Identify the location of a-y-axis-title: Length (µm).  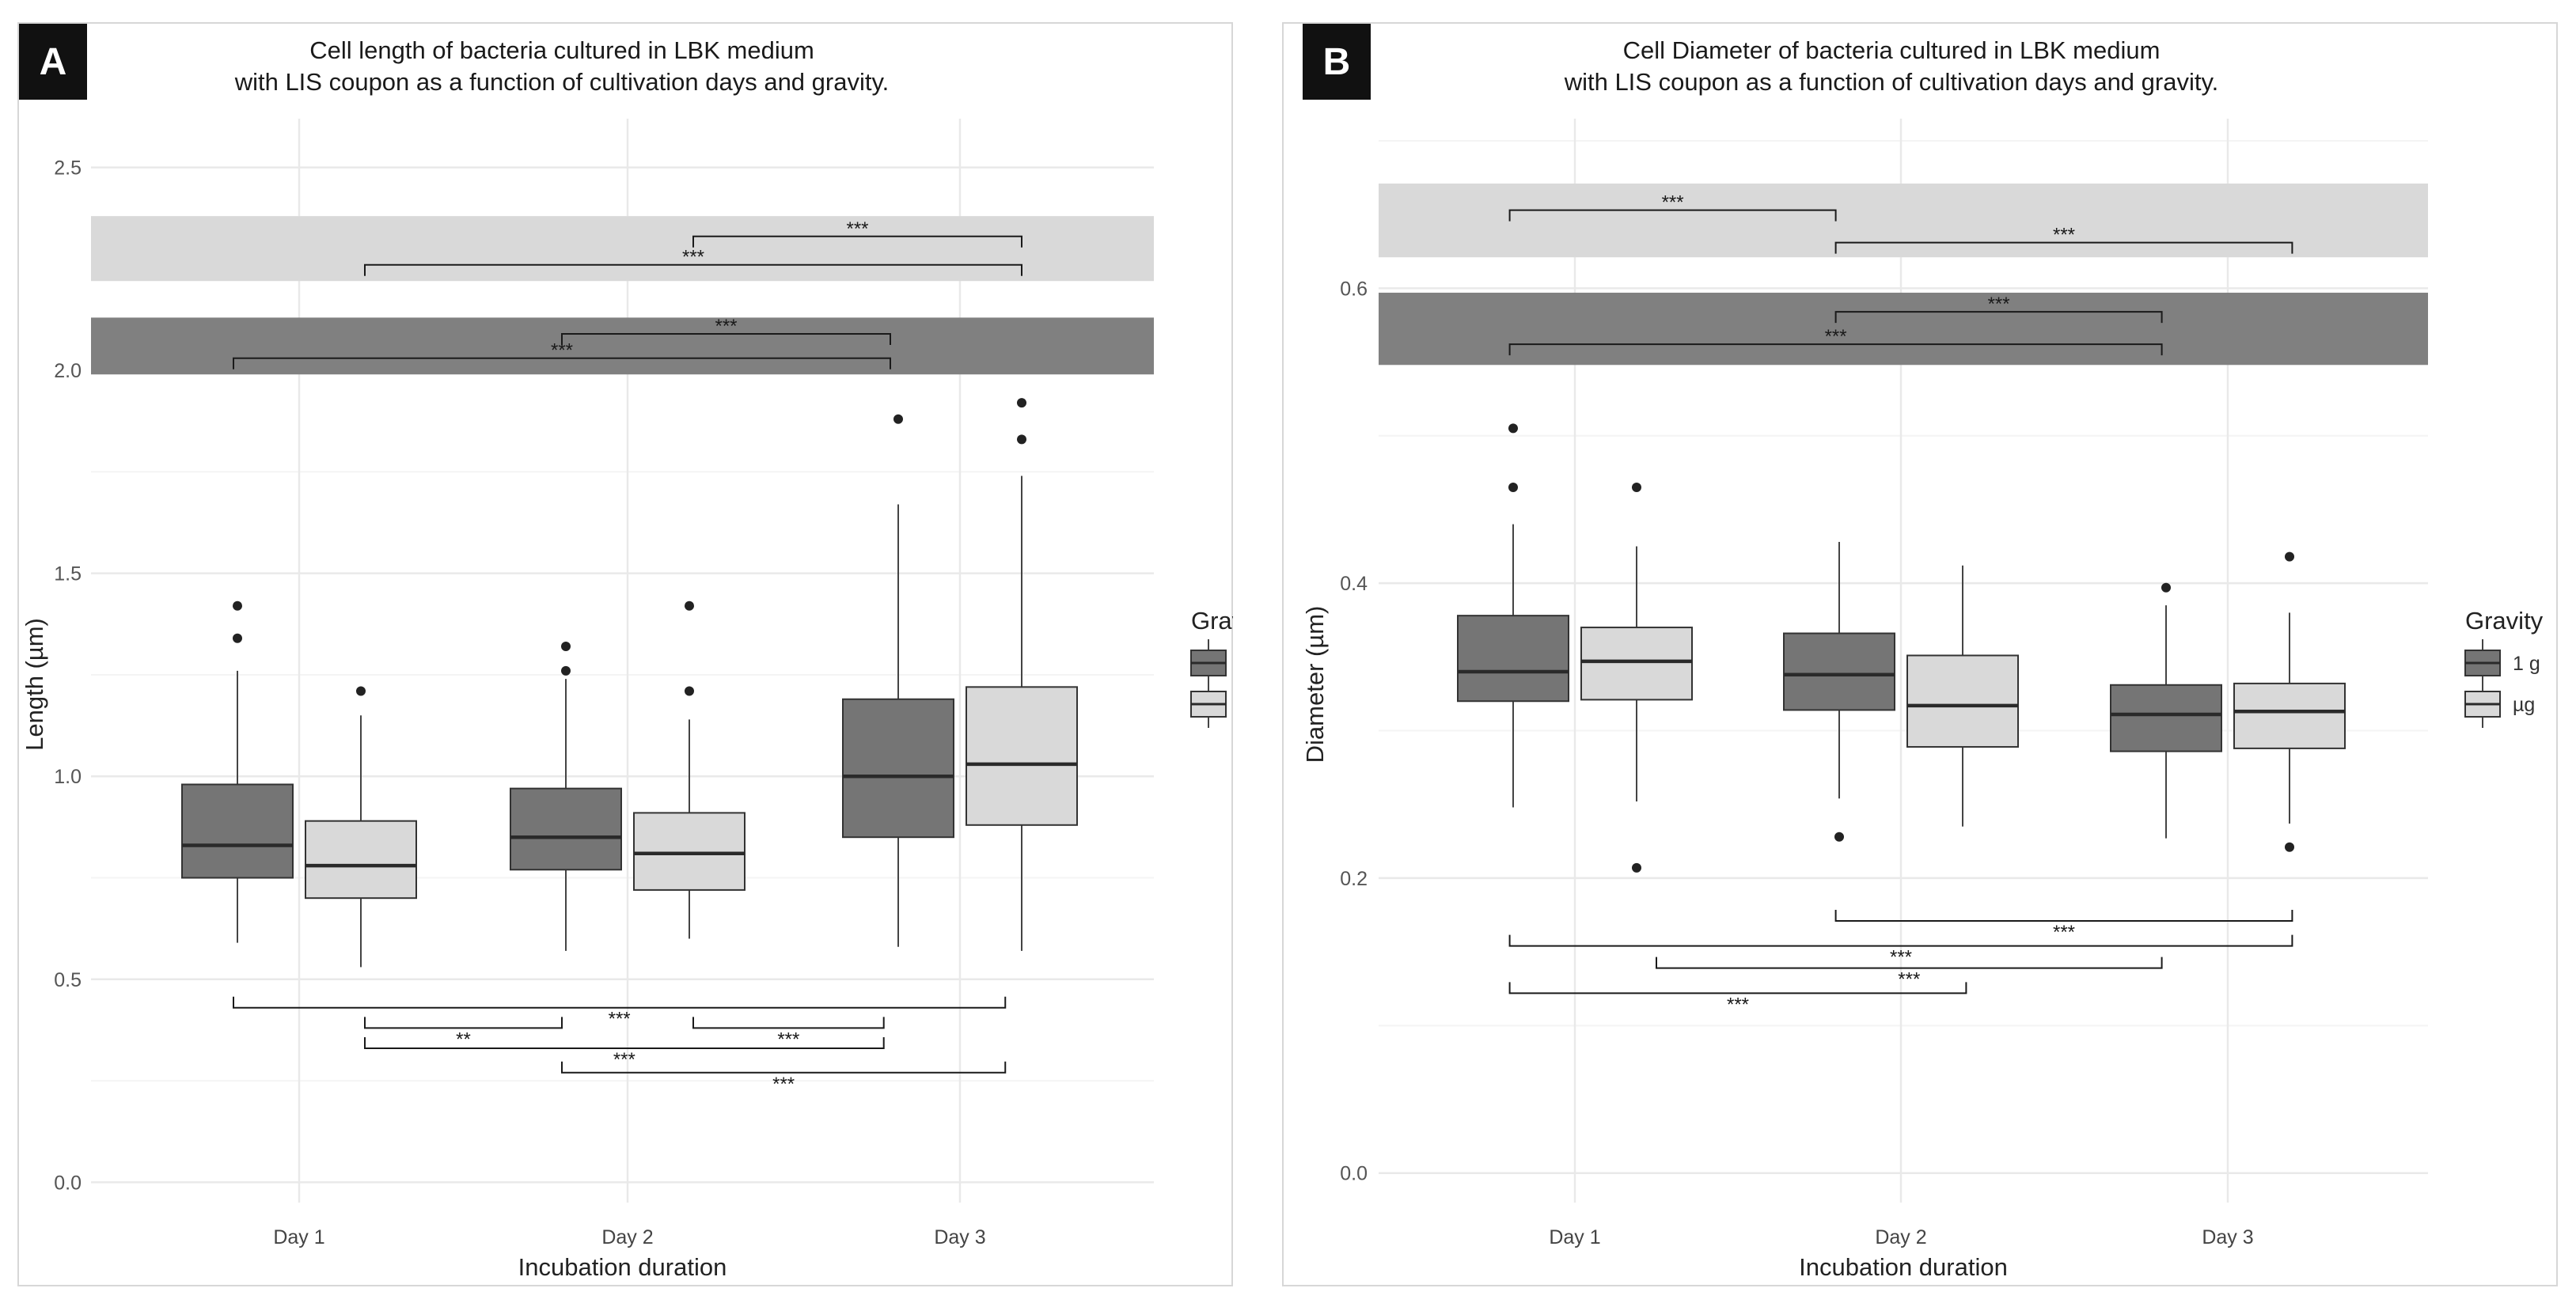
(34, 684).